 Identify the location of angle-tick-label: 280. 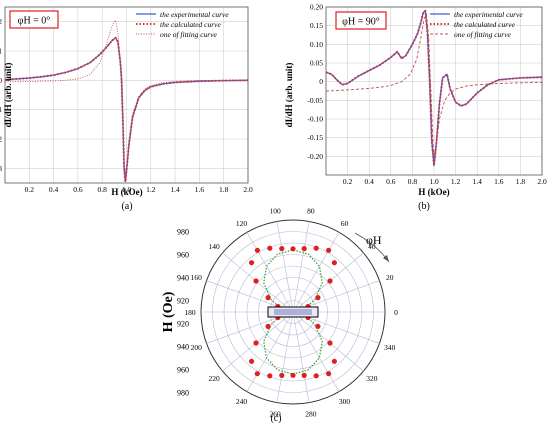
(311, 413).